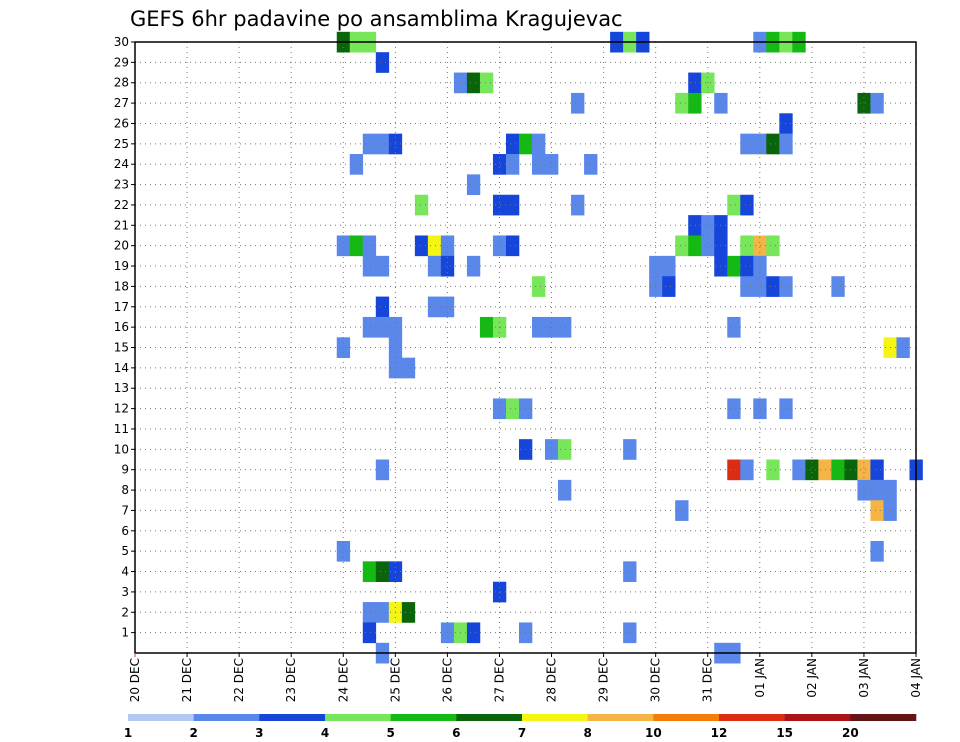 This screenshot has width=960, height=742. I want to click on x-tick-label-5: 25 DEC, so click(395, 680).